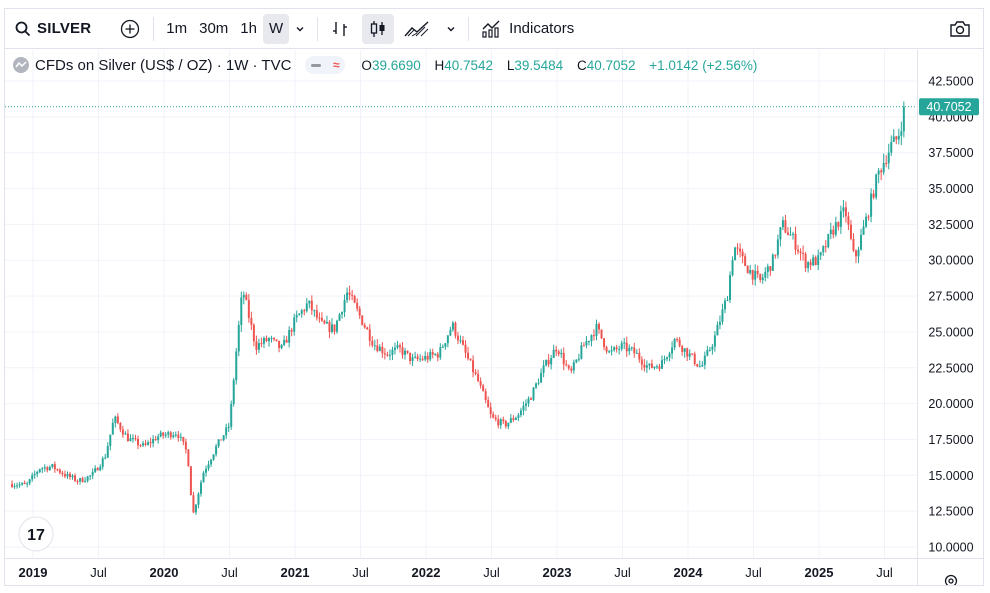 This screenshot has height=593, width=990. I want to click on bar-chart-type-button, so click(340, 29).